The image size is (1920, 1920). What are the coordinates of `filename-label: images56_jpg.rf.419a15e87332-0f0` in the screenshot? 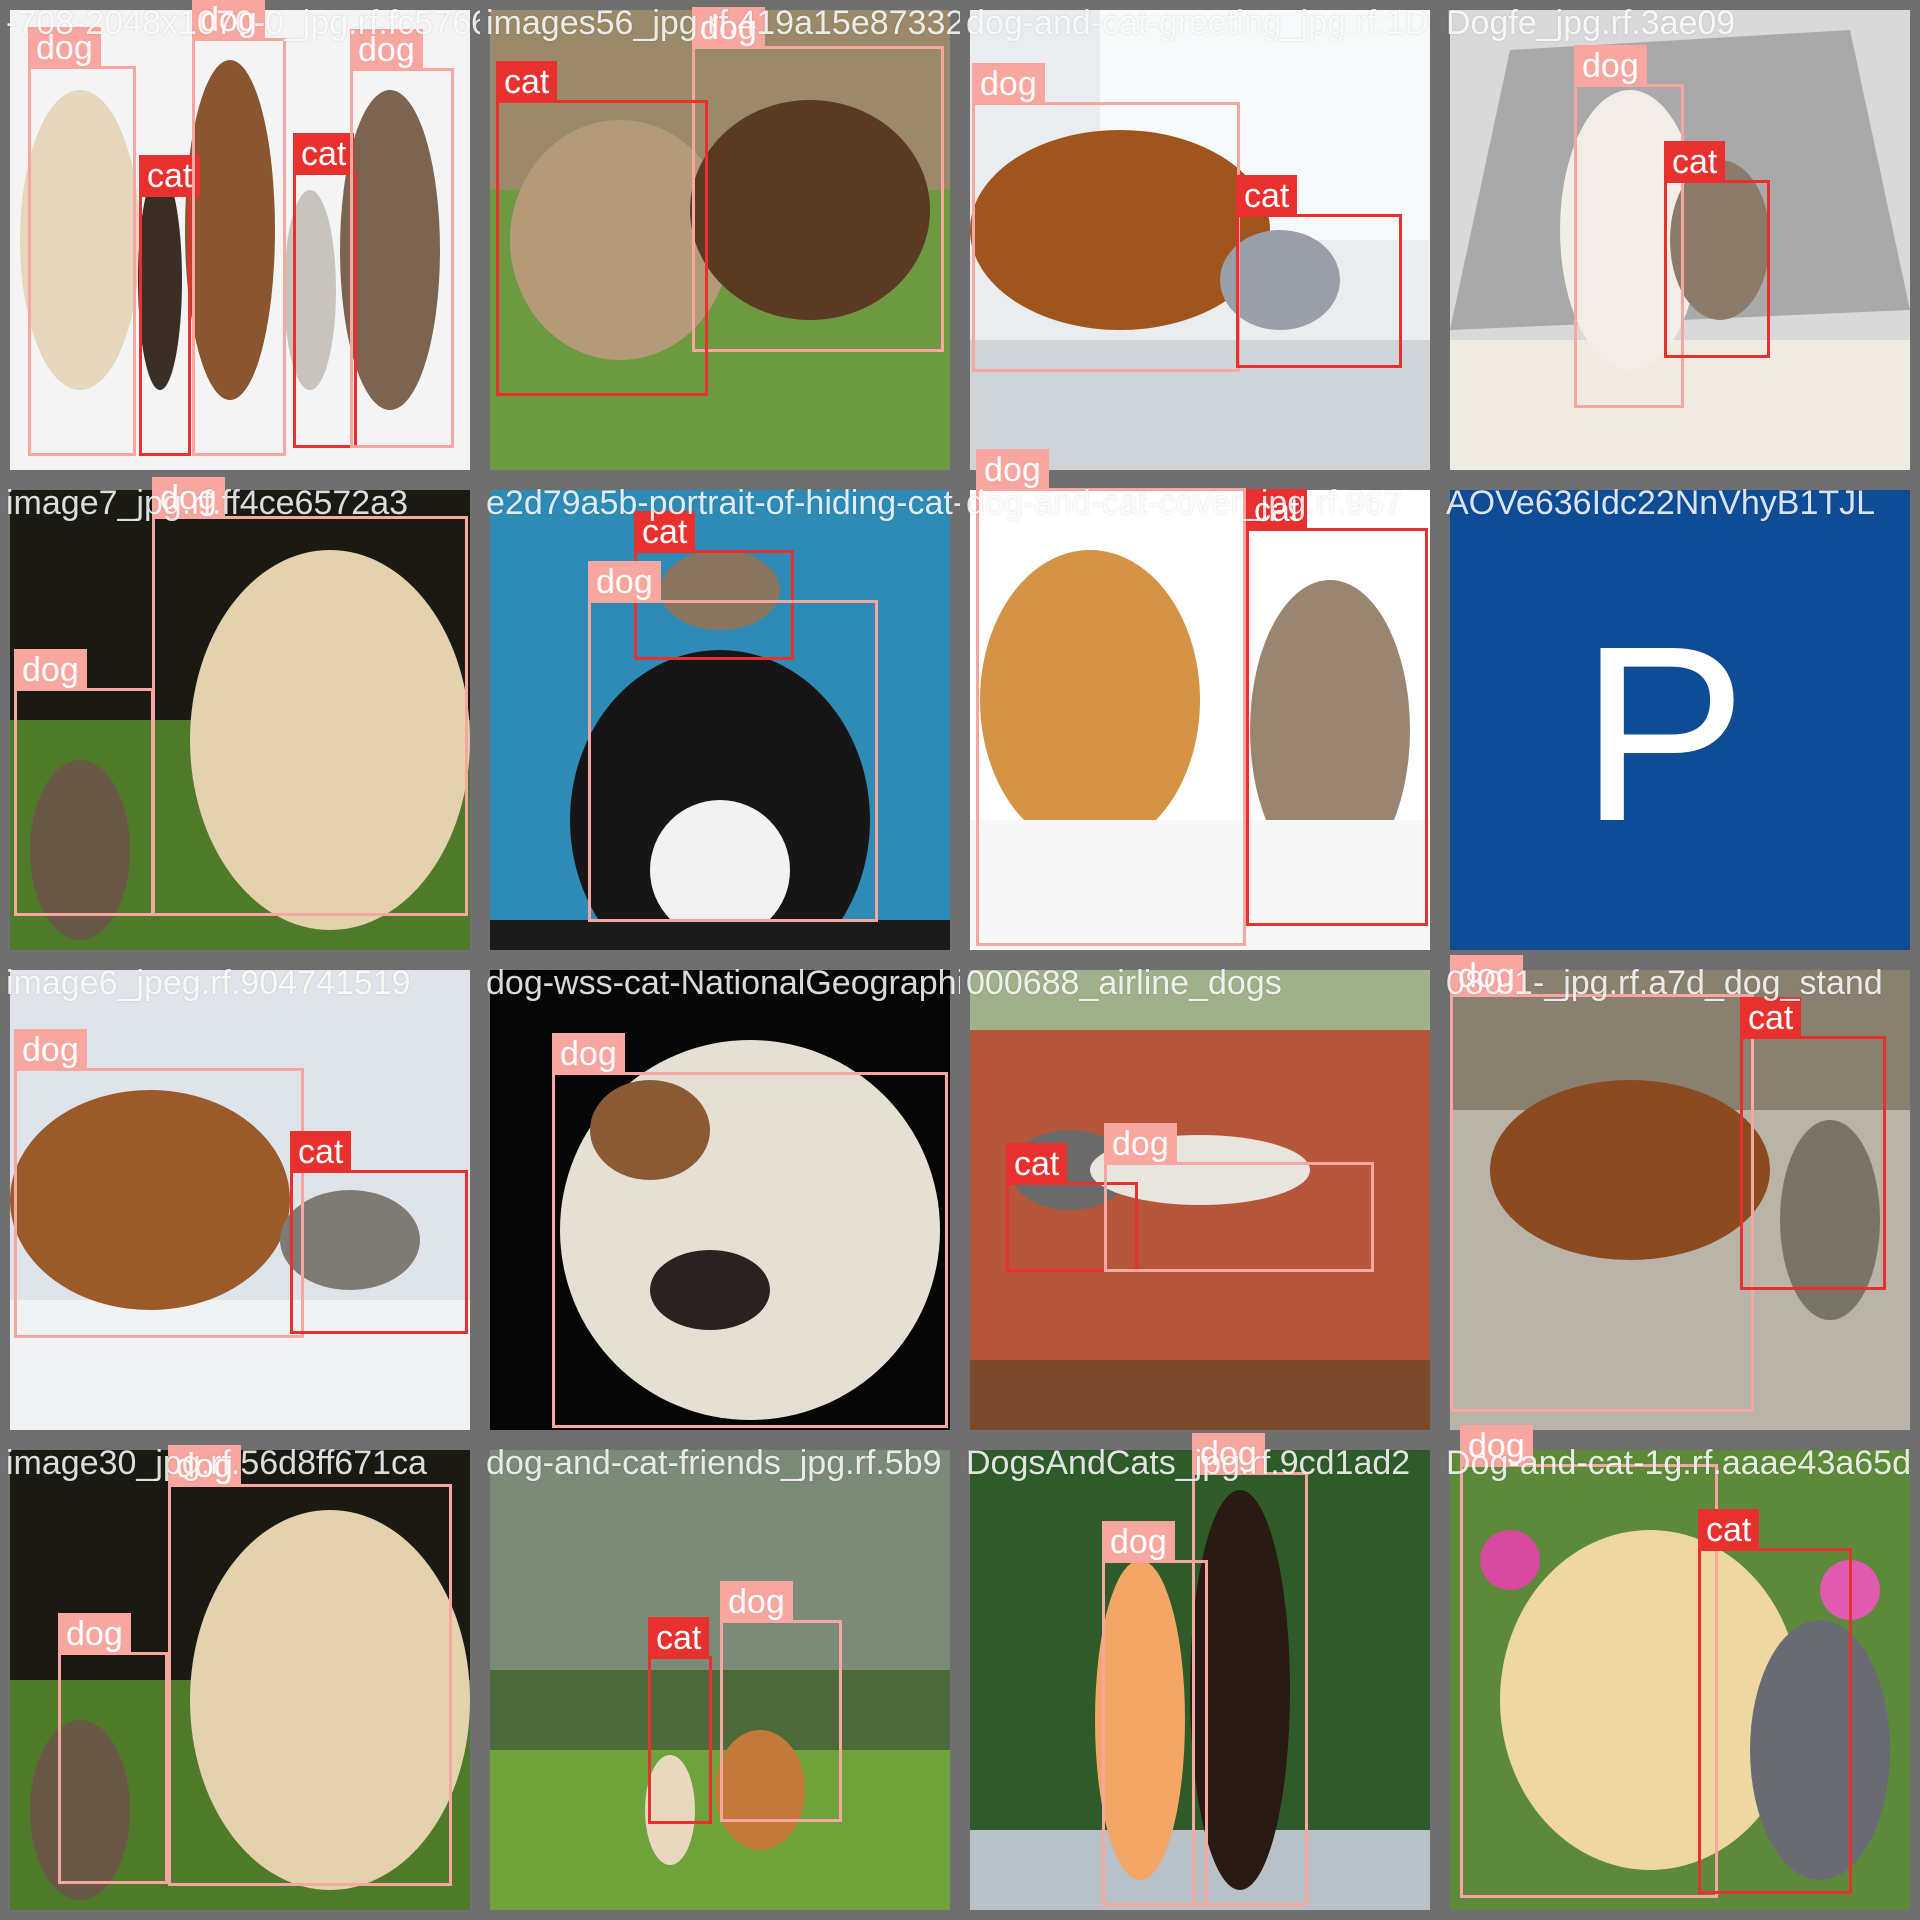 It's located at (723, 23).